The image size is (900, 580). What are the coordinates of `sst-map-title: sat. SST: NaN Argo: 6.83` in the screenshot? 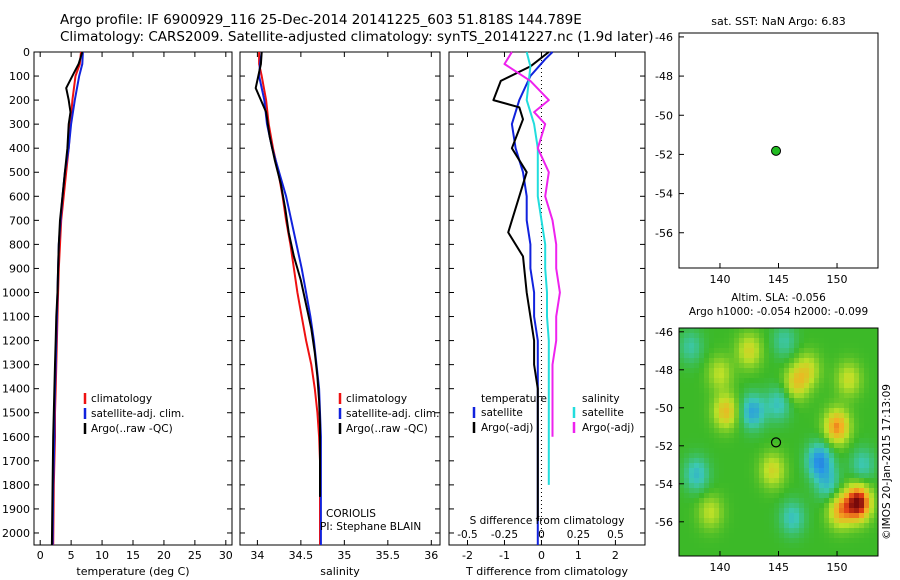 It's located at (778, 21).